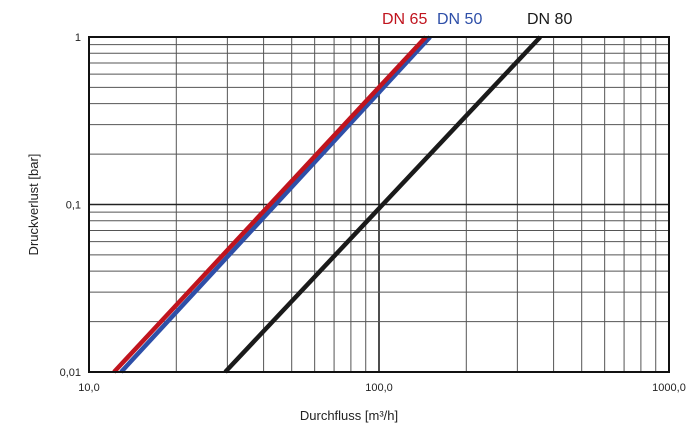 The height and width of the screenshot is (434, 696). What do you see at coordinates (404, 19) in the screenshot?
I see `legend-item-dn-65: DN 65` at bounding box center [404, 19].